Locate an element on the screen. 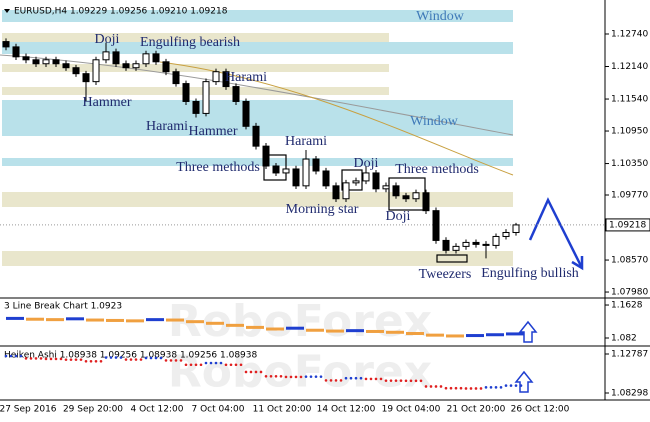  y-tick-label: 1.09770 is located at coordinates (629, 195).